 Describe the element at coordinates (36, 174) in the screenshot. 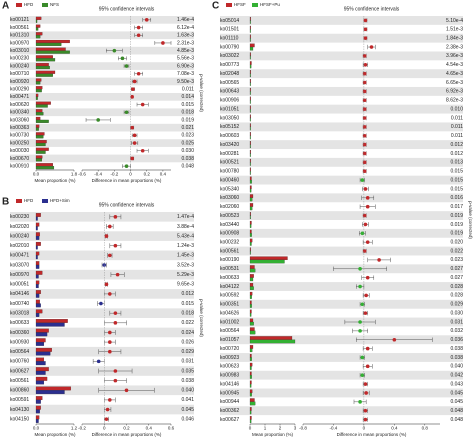

I see `x-tick-label: 0.0` at that location.